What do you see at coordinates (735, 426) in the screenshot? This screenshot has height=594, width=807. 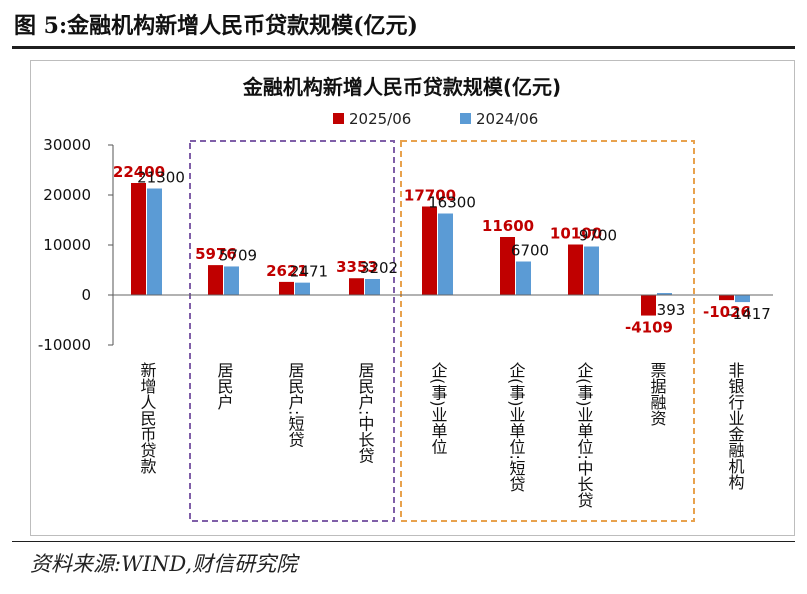 I see `x-category-label: 非银行业金融机构` at bounding box center [735, 426].